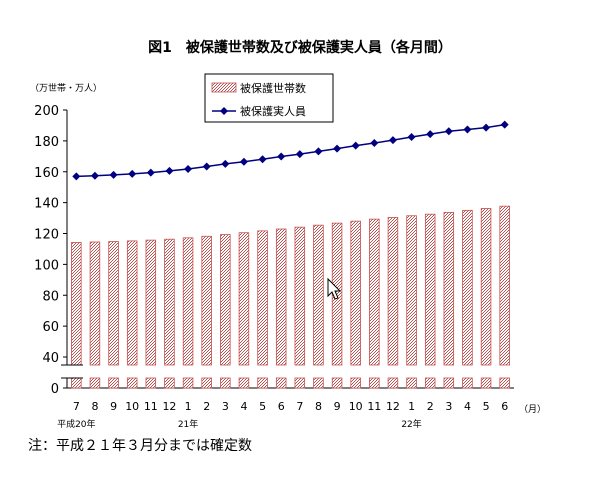 The image size is (600, 482). I want to click on y-tick-label: 40, so click(50, 358).